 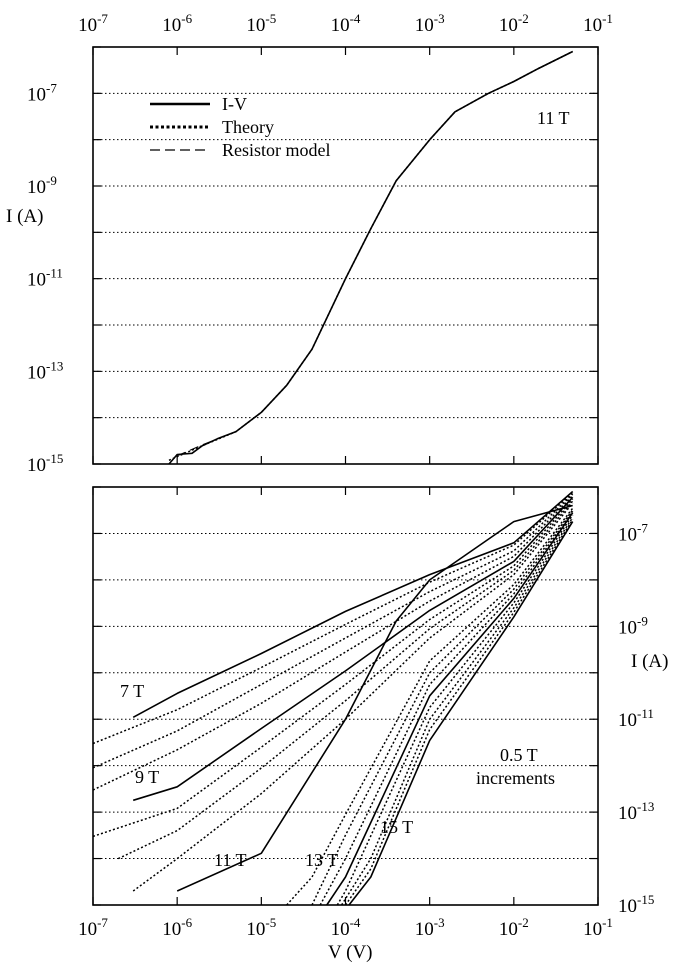 I want to click on label-increment-step: 0.5 T, so click(x=519, y=755).